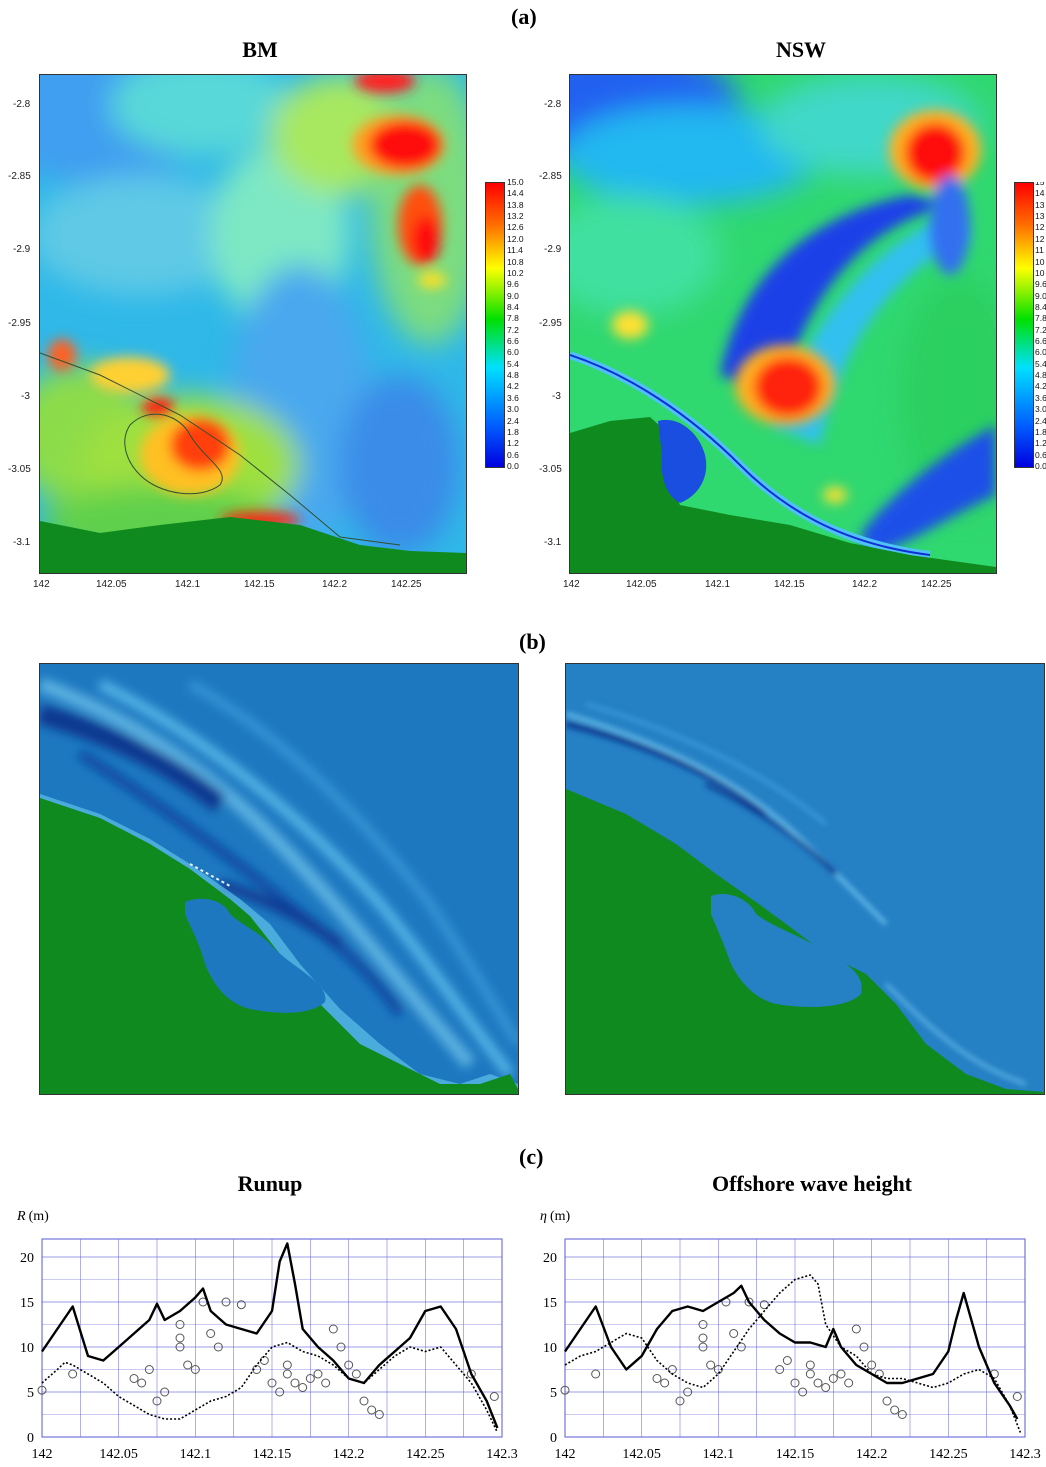 The height and width of the screenshot is (1467, 1046). What do you see at coordinates (789, 584) in the screenshot?
I see `nsw-x-tick: 142.15` at bounding box center [789, 584].